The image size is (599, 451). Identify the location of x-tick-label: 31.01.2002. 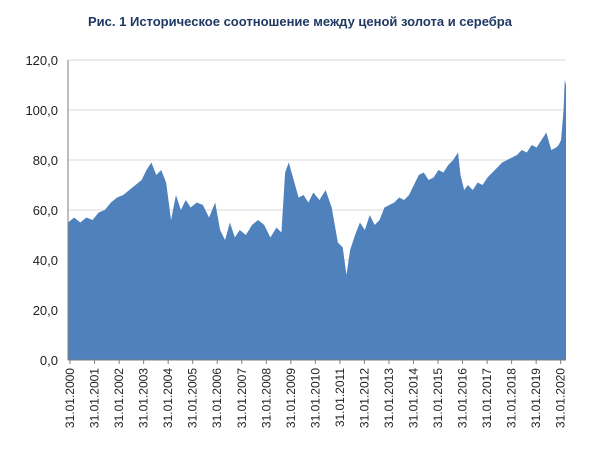
(119, 398).